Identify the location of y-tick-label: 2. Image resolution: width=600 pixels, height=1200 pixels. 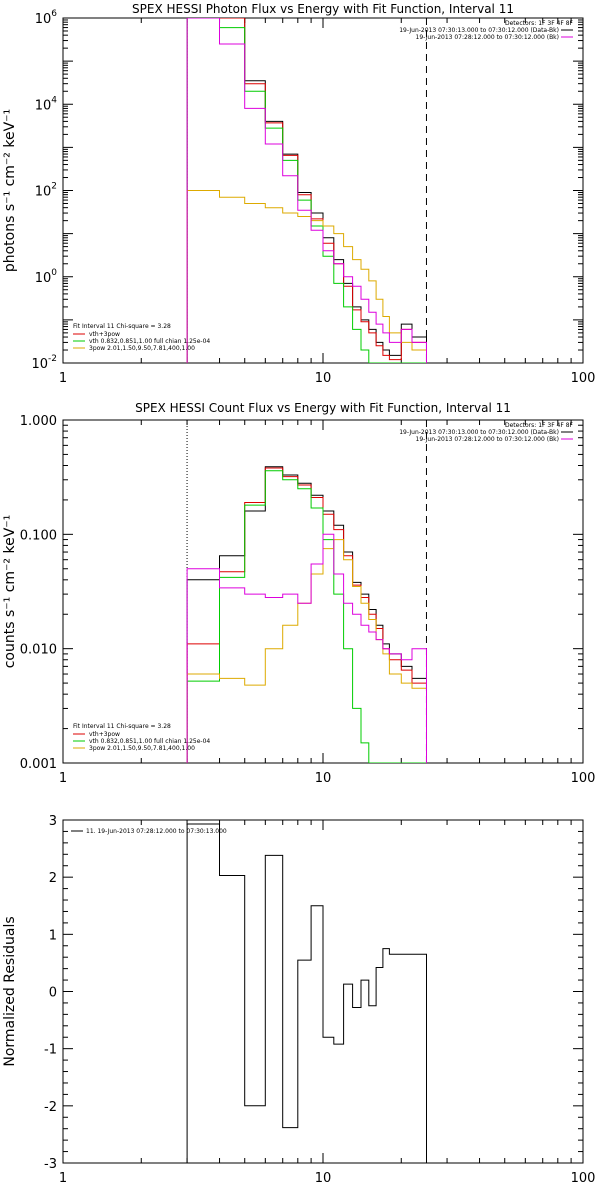
(53, 878).